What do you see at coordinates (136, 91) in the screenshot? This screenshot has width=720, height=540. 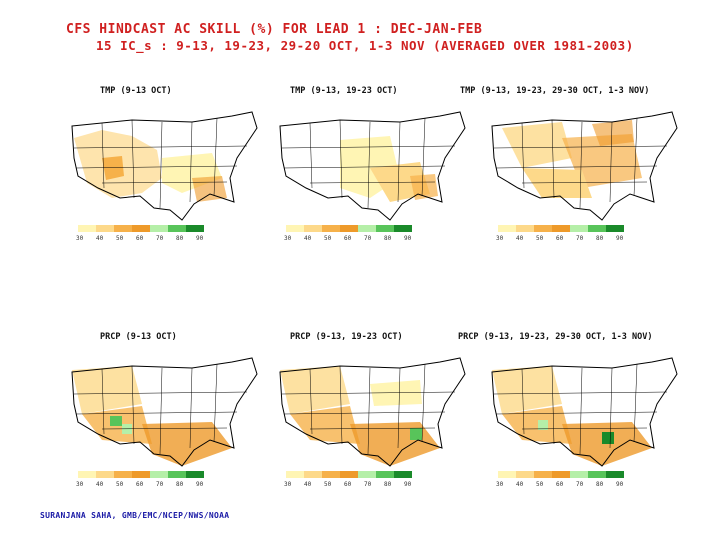 I see `panel-title: TMP (9-13 OCT)` at bounding box center [136, 91].